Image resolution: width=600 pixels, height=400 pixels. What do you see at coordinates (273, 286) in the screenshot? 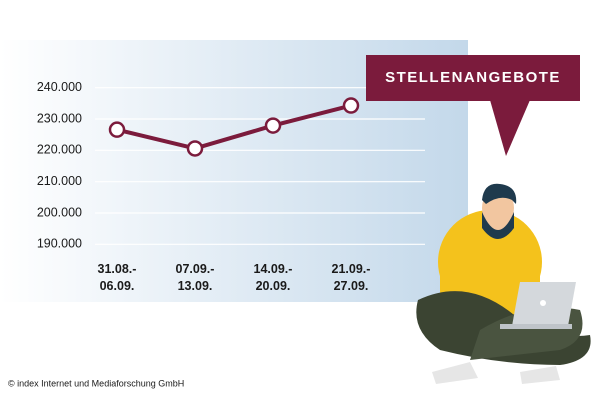
I see `x-tick-line: 20.09.` at bounding box center [273, 286].